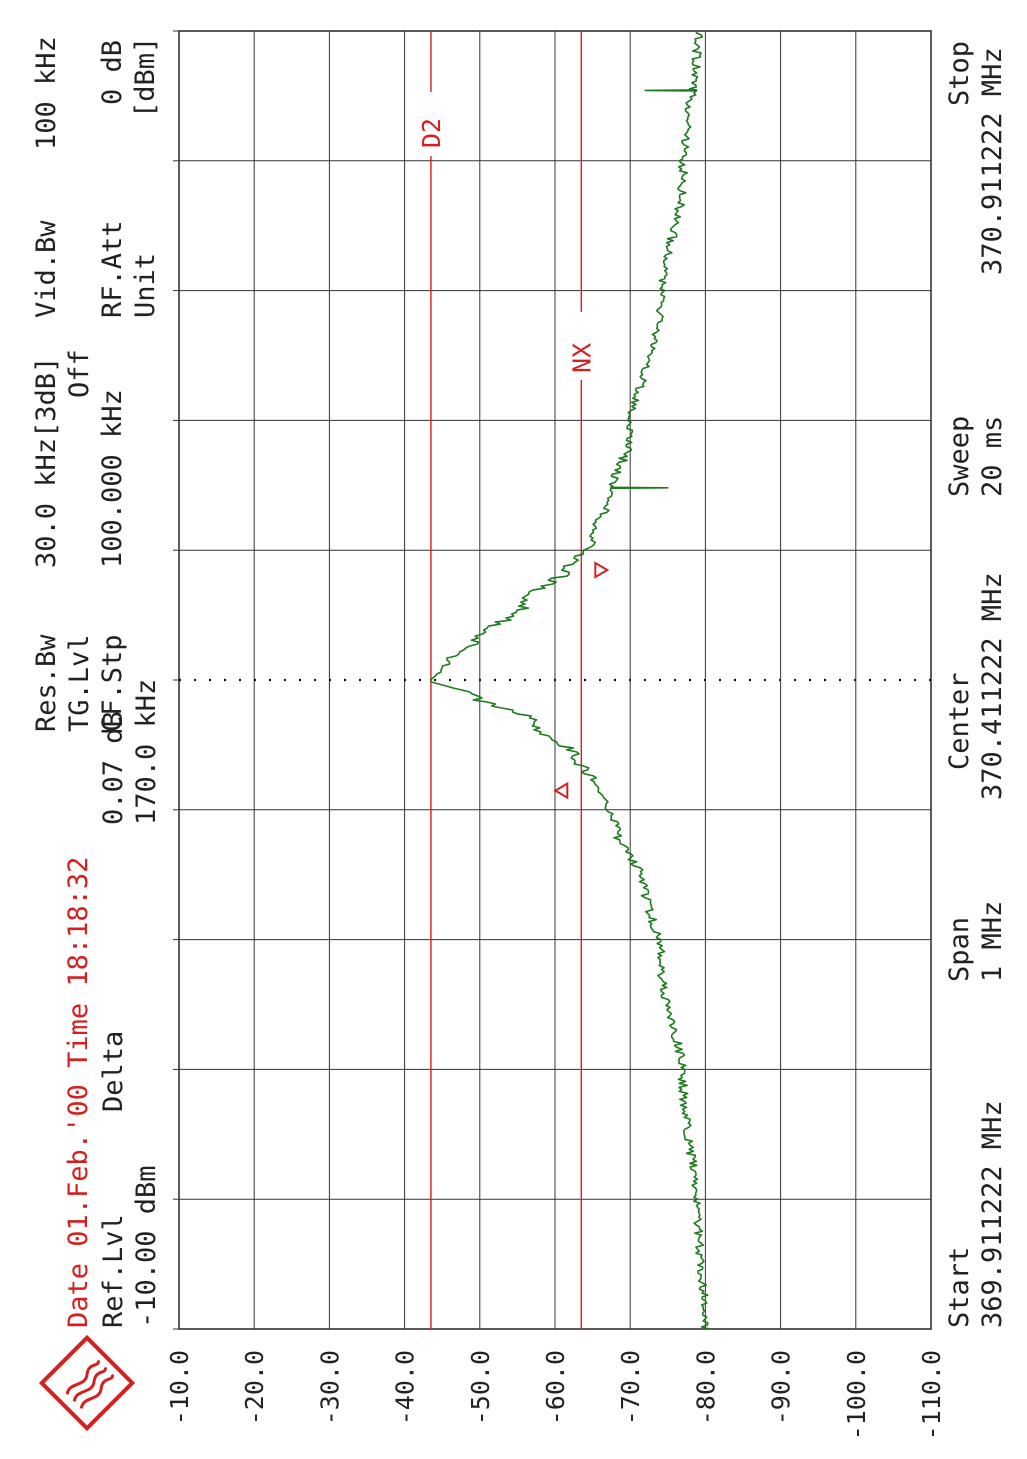 The width and height of the screenshot is (1027, 1459). I want to click on rf-att-value: 0 dB, so click(112, 72).